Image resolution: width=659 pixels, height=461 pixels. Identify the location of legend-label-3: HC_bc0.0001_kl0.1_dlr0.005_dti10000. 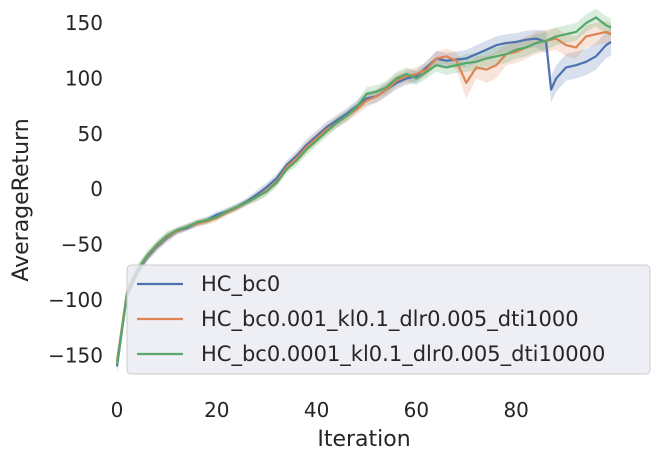
(403, 354).